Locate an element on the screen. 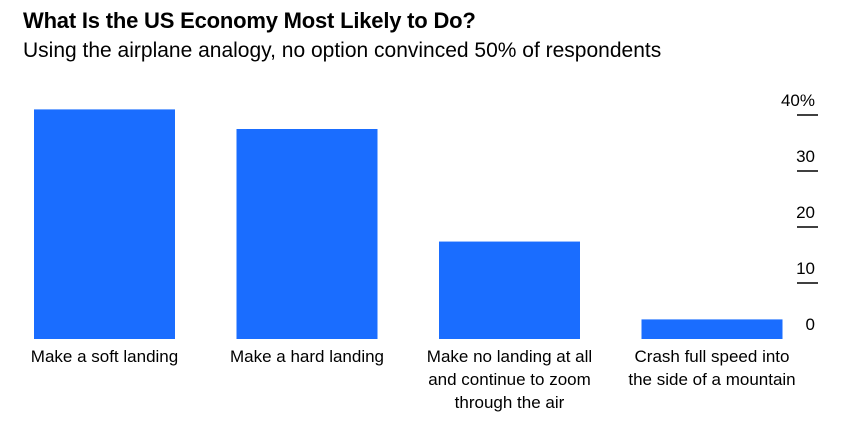  x-tick-label-3-1: the side of a mountain is located at coordinates (711, 379).